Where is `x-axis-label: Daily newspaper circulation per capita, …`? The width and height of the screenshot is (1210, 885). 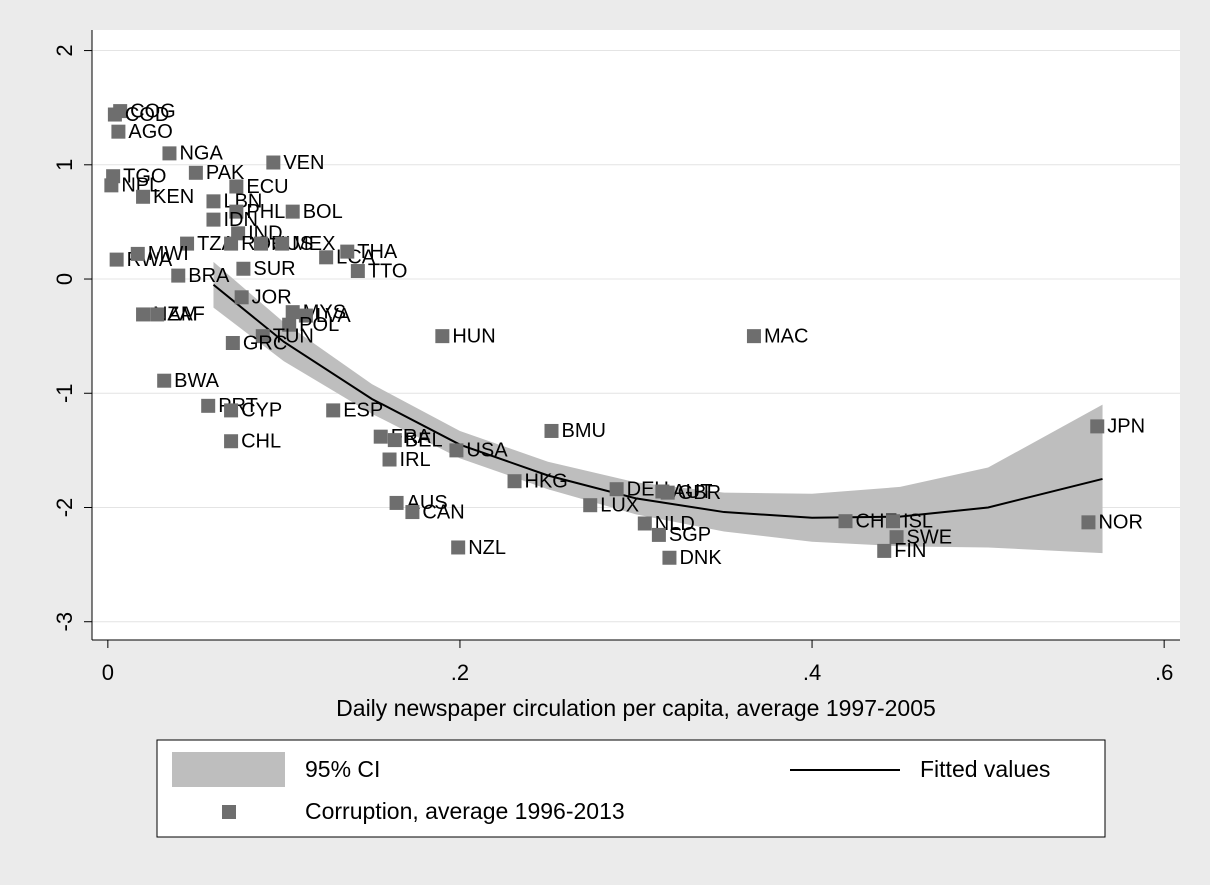 x-axis-label: Daily newspaper circulation per capita, … is located at coordinates (636, 708).